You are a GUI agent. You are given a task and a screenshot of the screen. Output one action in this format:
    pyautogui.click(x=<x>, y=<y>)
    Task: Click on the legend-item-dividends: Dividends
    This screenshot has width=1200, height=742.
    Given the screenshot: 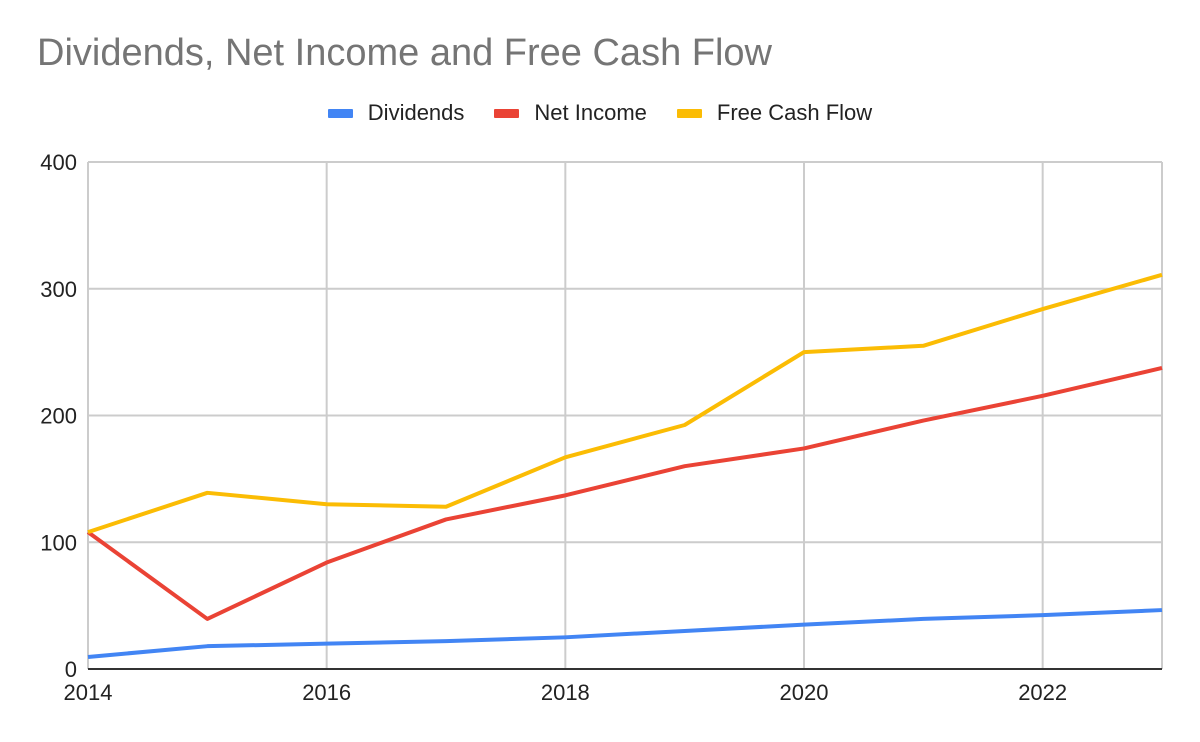 What is the action you would take?
    pyautogui.click(x=396, y=113)
    